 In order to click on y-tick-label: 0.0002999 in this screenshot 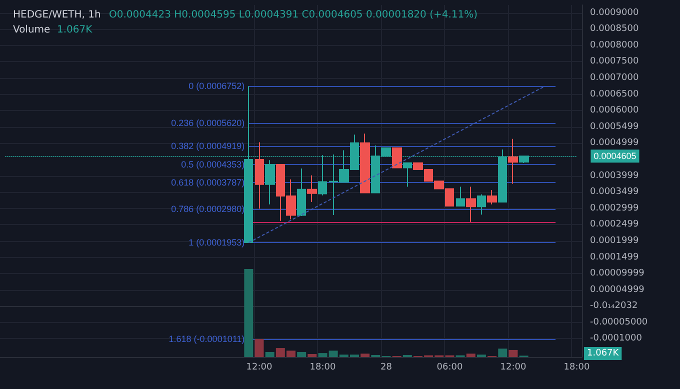, I will do `click(614, 208)`.